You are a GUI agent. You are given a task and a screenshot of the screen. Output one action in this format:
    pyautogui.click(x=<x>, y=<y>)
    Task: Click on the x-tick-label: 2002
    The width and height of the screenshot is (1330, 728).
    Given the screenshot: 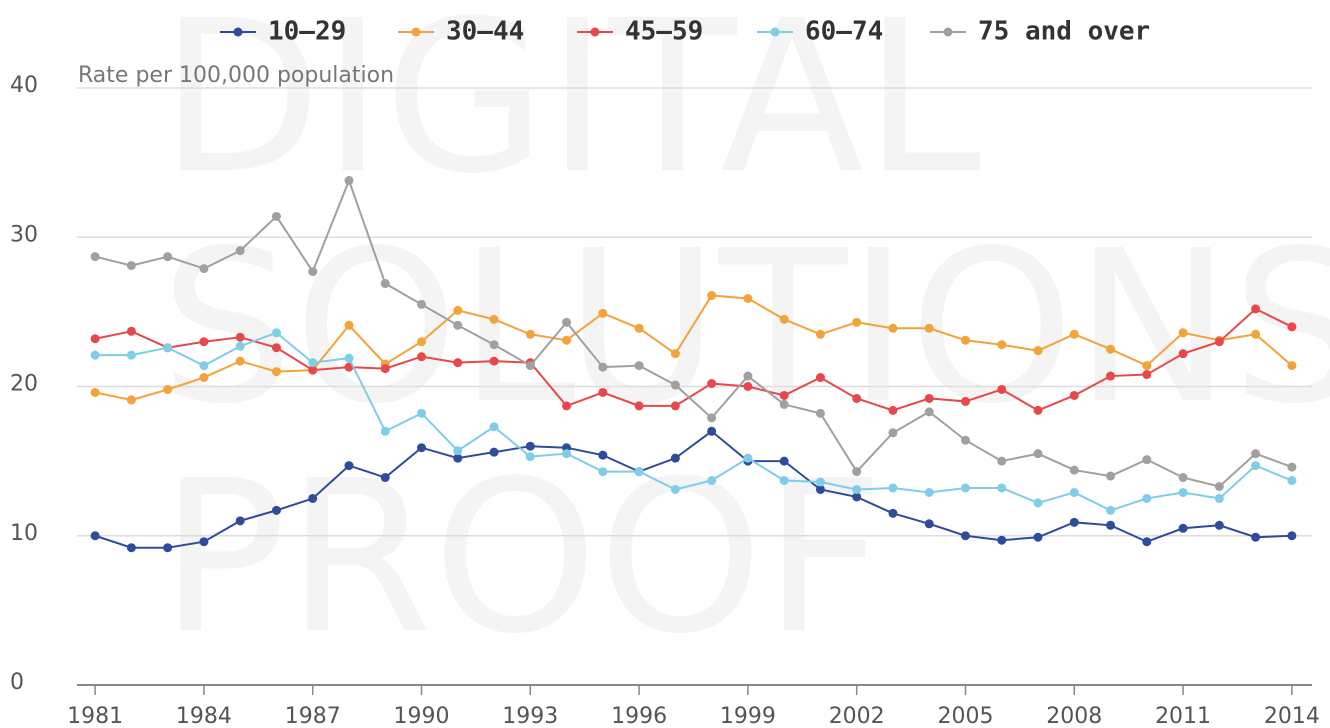 What is the action you would take?
    pyautogui.click(x=857, y=716)
    